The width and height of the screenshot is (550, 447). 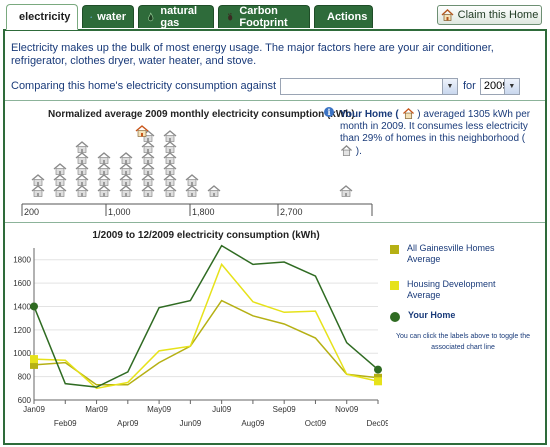 I want to click on x-tick-label: Jul09, so click(x=222, y=409).